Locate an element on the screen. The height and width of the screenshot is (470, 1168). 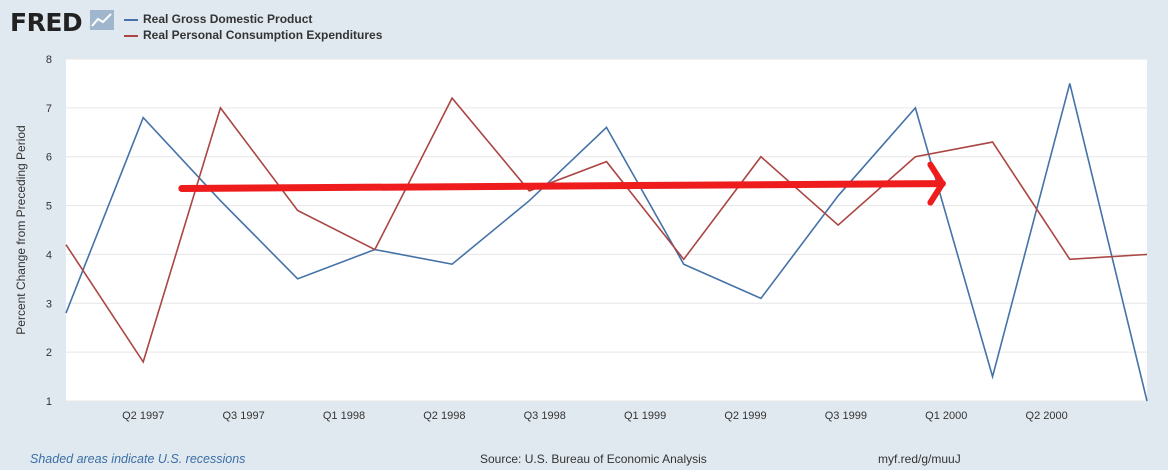
x-tick-label: Q3 1997 is located at coordinates (243, 416).